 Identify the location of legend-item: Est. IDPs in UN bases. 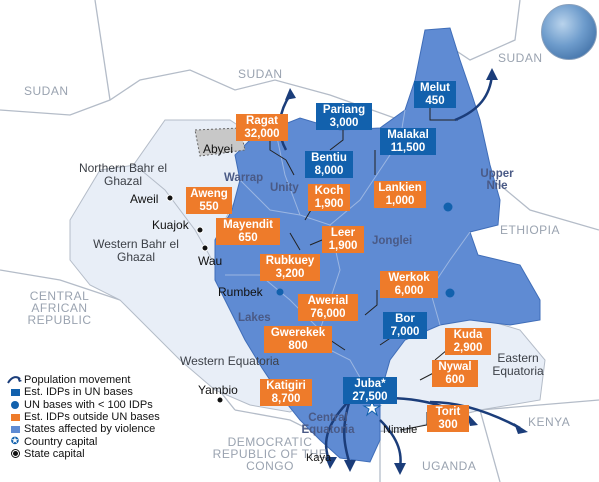
(83, 392).